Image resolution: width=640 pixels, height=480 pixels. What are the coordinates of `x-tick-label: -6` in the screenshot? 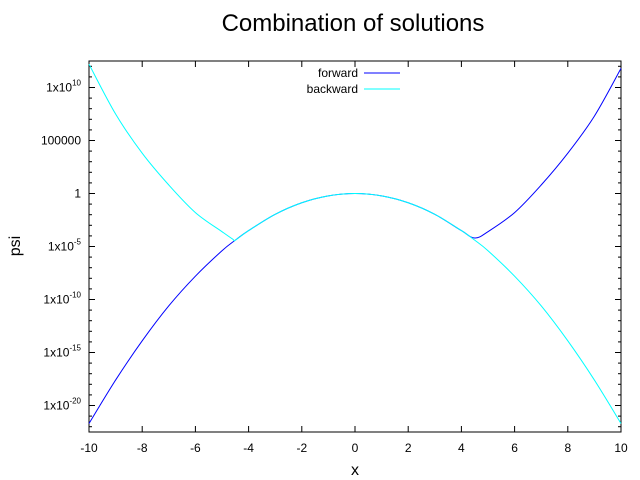 It's located at (195, 448).